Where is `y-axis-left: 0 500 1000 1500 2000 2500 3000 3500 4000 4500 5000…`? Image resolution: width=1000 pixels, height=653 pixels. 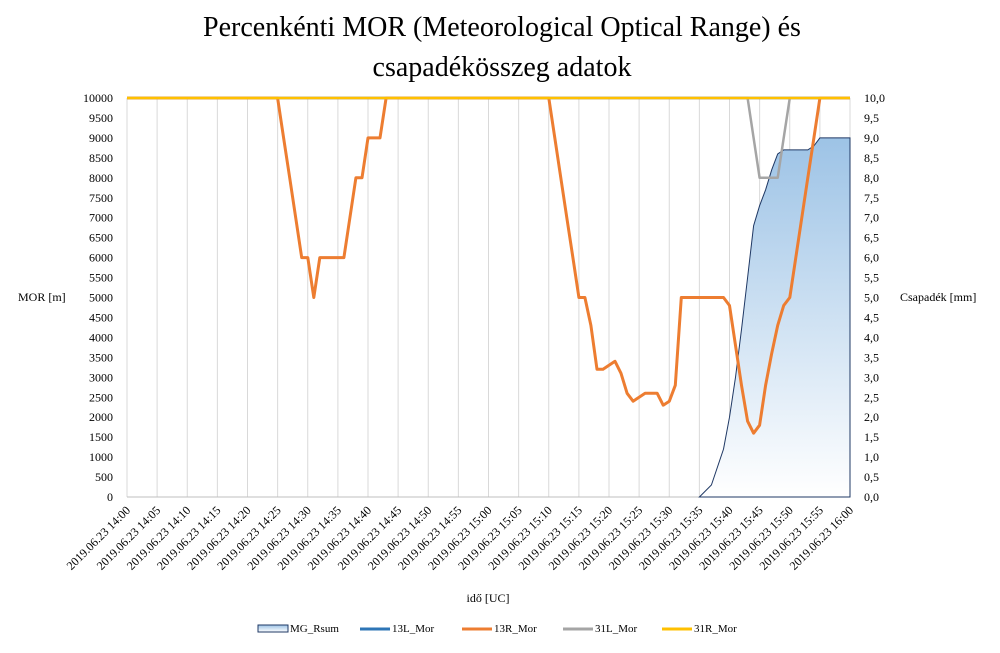 y-axis-left: 0 500 1000 1500 2000 2500 3000 3500 4000 4500 5000… is located at coordinates (98, 297).